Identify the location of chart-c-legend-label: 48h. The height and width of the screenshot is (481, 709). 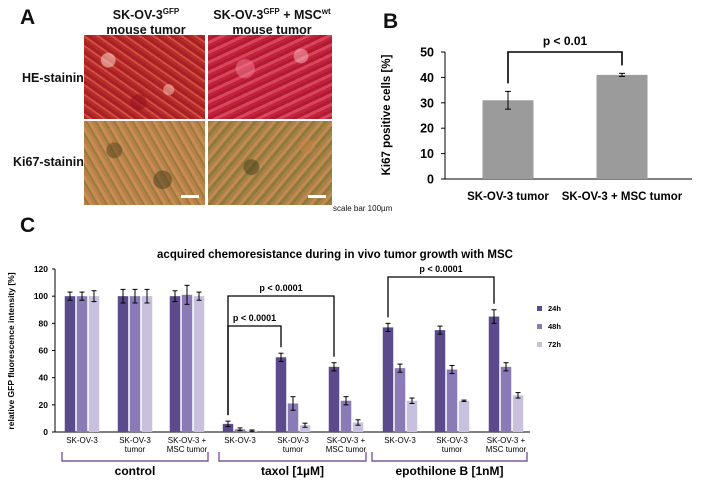
(554, 326).